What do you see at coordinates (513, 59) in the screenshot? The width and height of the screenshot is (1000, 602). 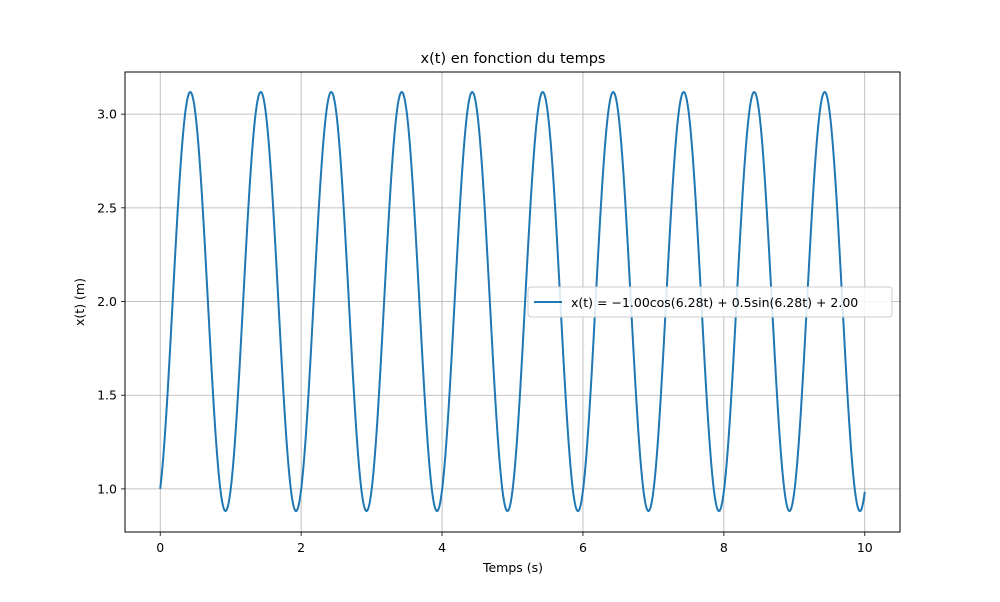 I see `chart-title: x(t) en fonction du temps` at bounding box center [513, 59].